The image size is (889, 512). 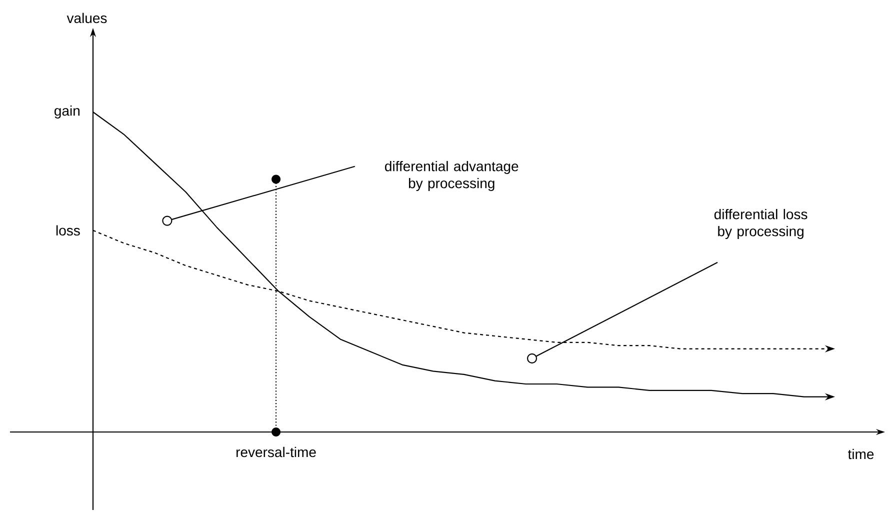 What do you see at coordinates (451, 176) in the screenshot?
I see `annotation: differential advantage by processing` at bounding box center [451, 176].